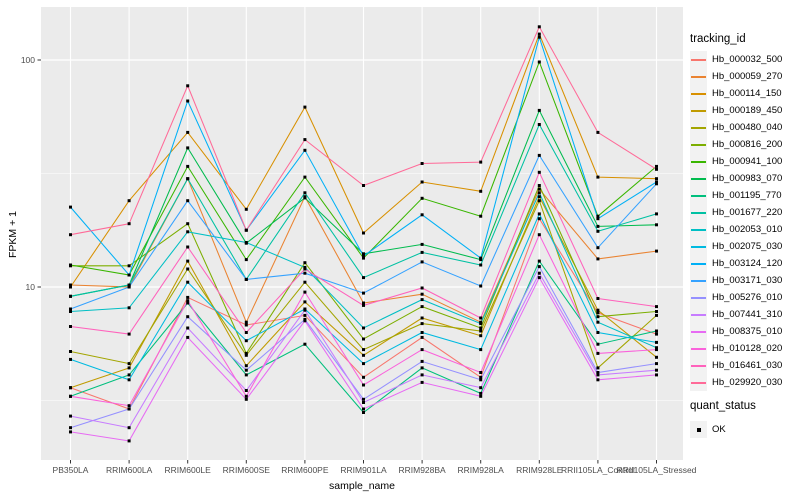  I want to click on legend-item-label: Hb_029920_030, so click(747, 382).